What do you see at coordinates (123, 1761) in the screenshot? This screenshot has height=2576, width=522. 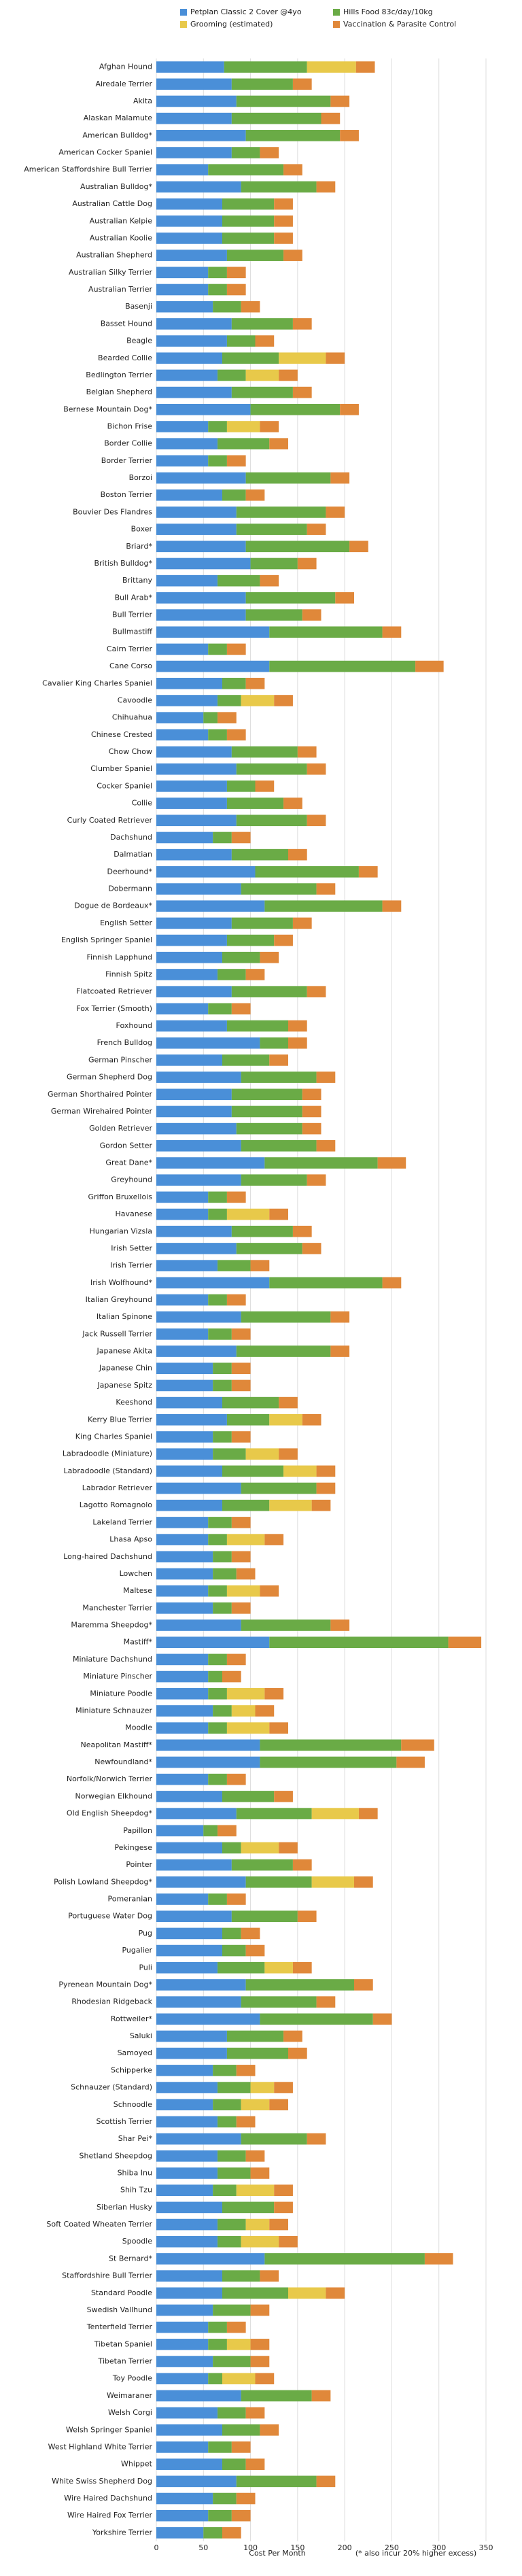 I see `y-tick-label: Newfoundland*` at bounding box center [123, 1761].